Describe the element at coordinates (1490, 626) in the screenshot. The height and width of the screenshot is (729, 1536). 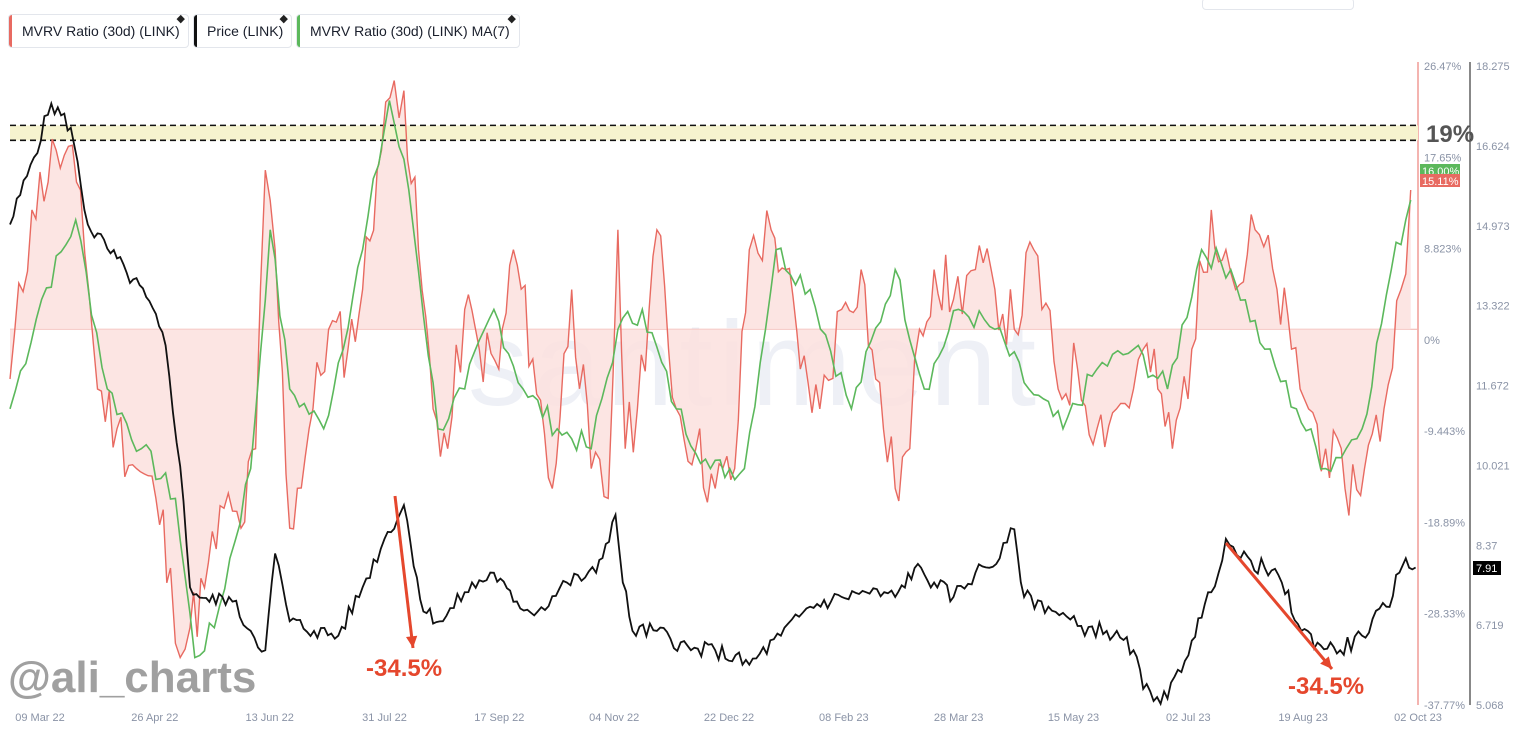
I see `y-right-tick-label: 6.719` at that location.